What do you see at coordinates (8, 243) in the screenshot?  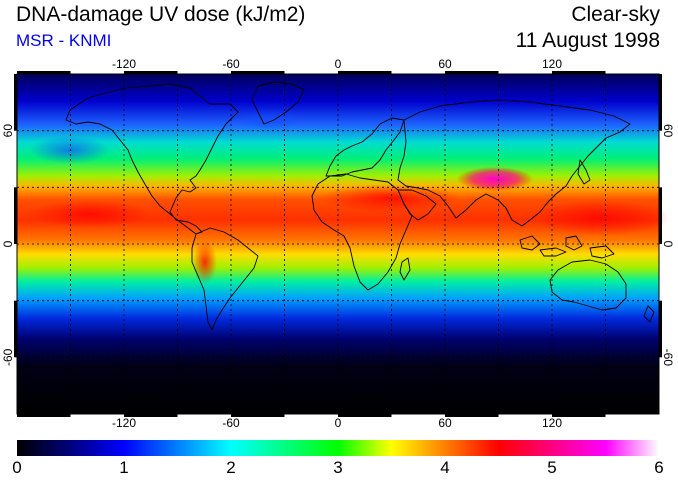 I see `lat-tick-label-left: 0` at bounding box center [8, 243].